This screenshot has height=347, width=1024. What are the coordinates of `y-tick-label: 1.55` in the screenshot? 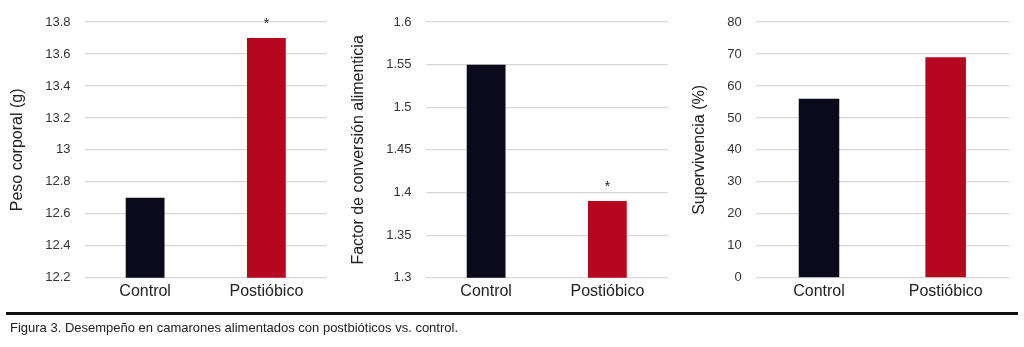 It's located at (399, 64).